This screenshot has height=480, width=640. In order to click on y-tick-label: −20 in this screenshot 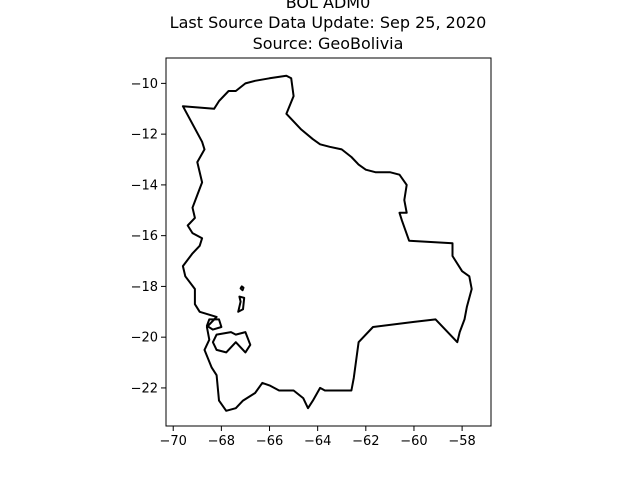, I will do `click(144, 338)`.